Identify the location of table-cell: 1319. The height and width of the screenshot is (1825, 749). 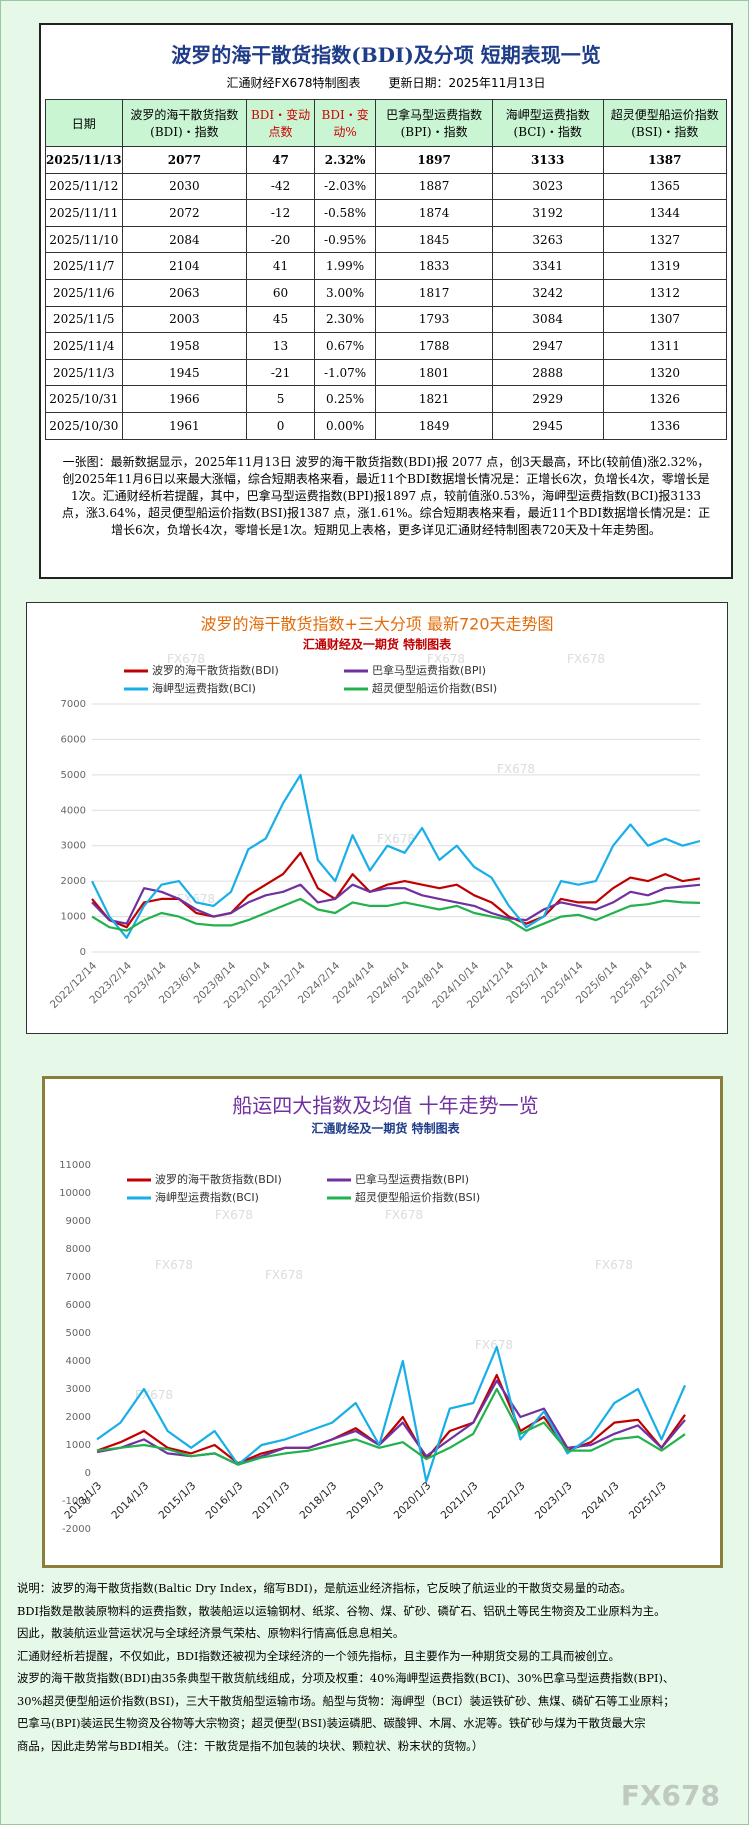
(665, 266).